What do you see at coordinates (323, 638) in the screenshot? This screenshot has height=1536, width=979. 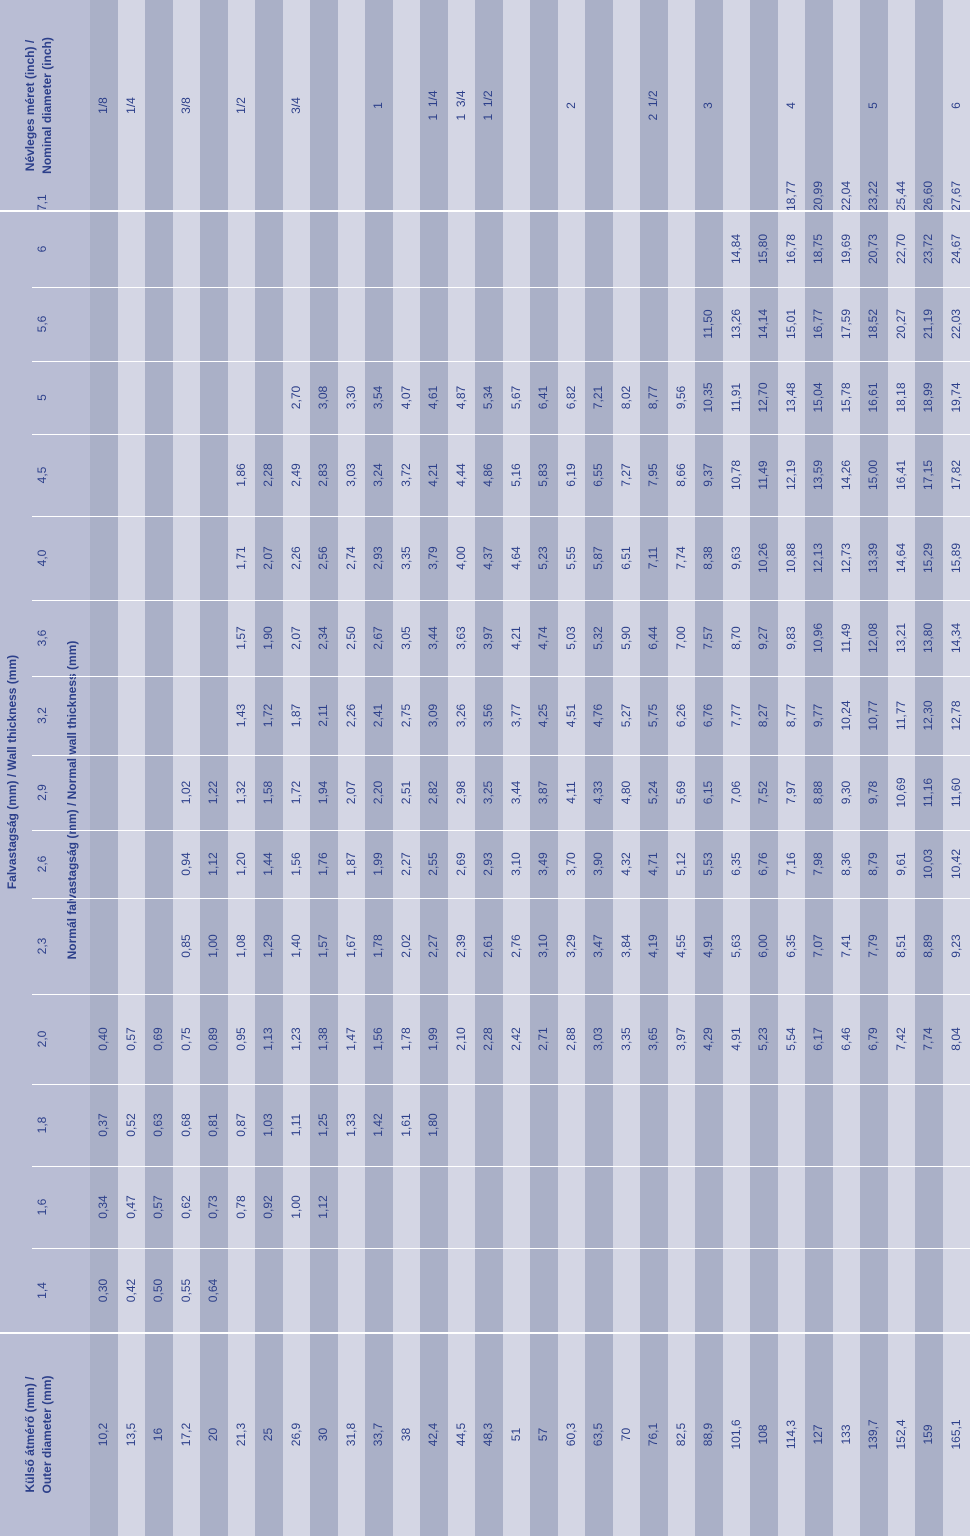 I see `weight-cell: 2,34` at bounding box center [323, 638].